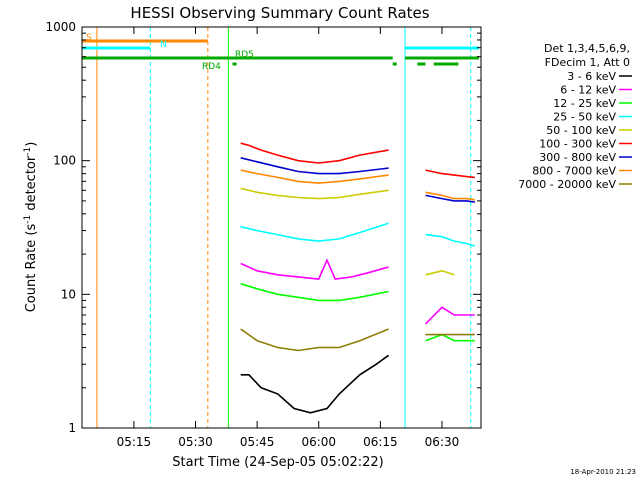  What do you see at coordinates (60, 27) in the screenshot?
I see `y-tick-label-4: 1000` at bounding box center [60, 27].